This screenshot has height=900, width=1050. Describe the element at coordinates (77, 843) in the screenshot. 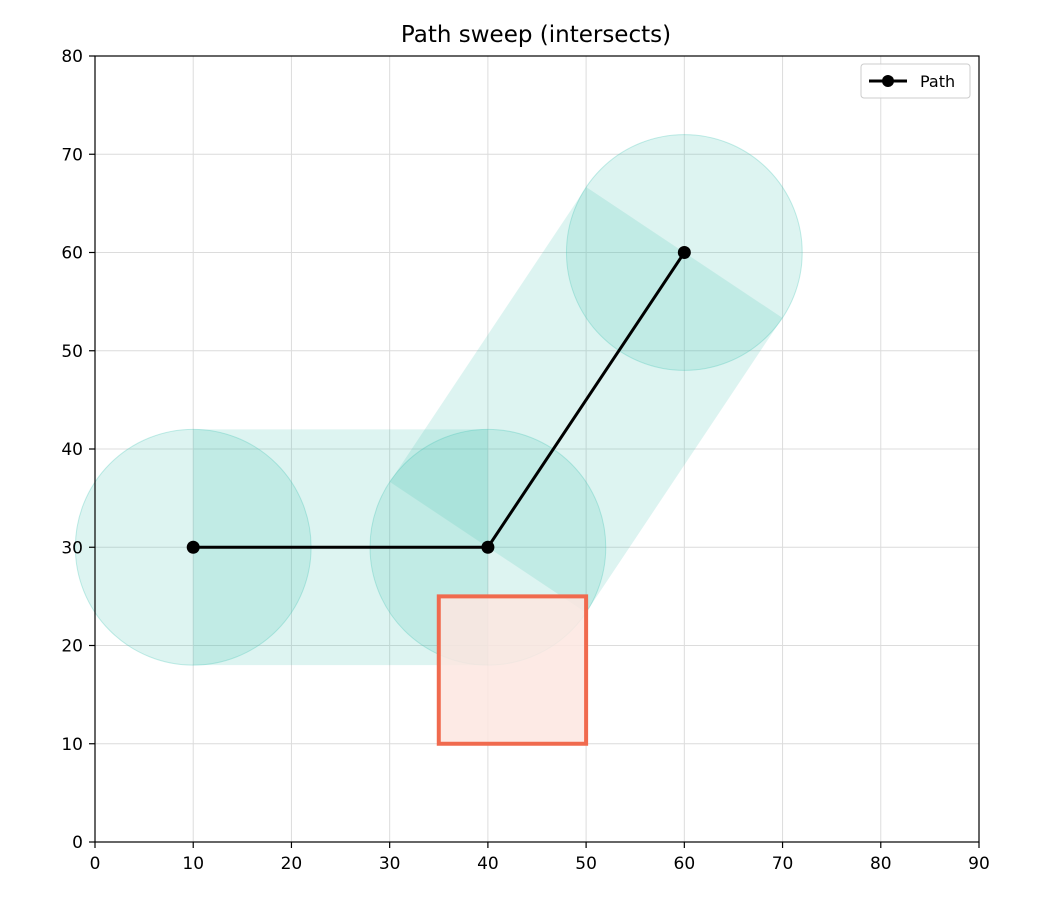

I see `y-tick-label-0: 0` at that location.